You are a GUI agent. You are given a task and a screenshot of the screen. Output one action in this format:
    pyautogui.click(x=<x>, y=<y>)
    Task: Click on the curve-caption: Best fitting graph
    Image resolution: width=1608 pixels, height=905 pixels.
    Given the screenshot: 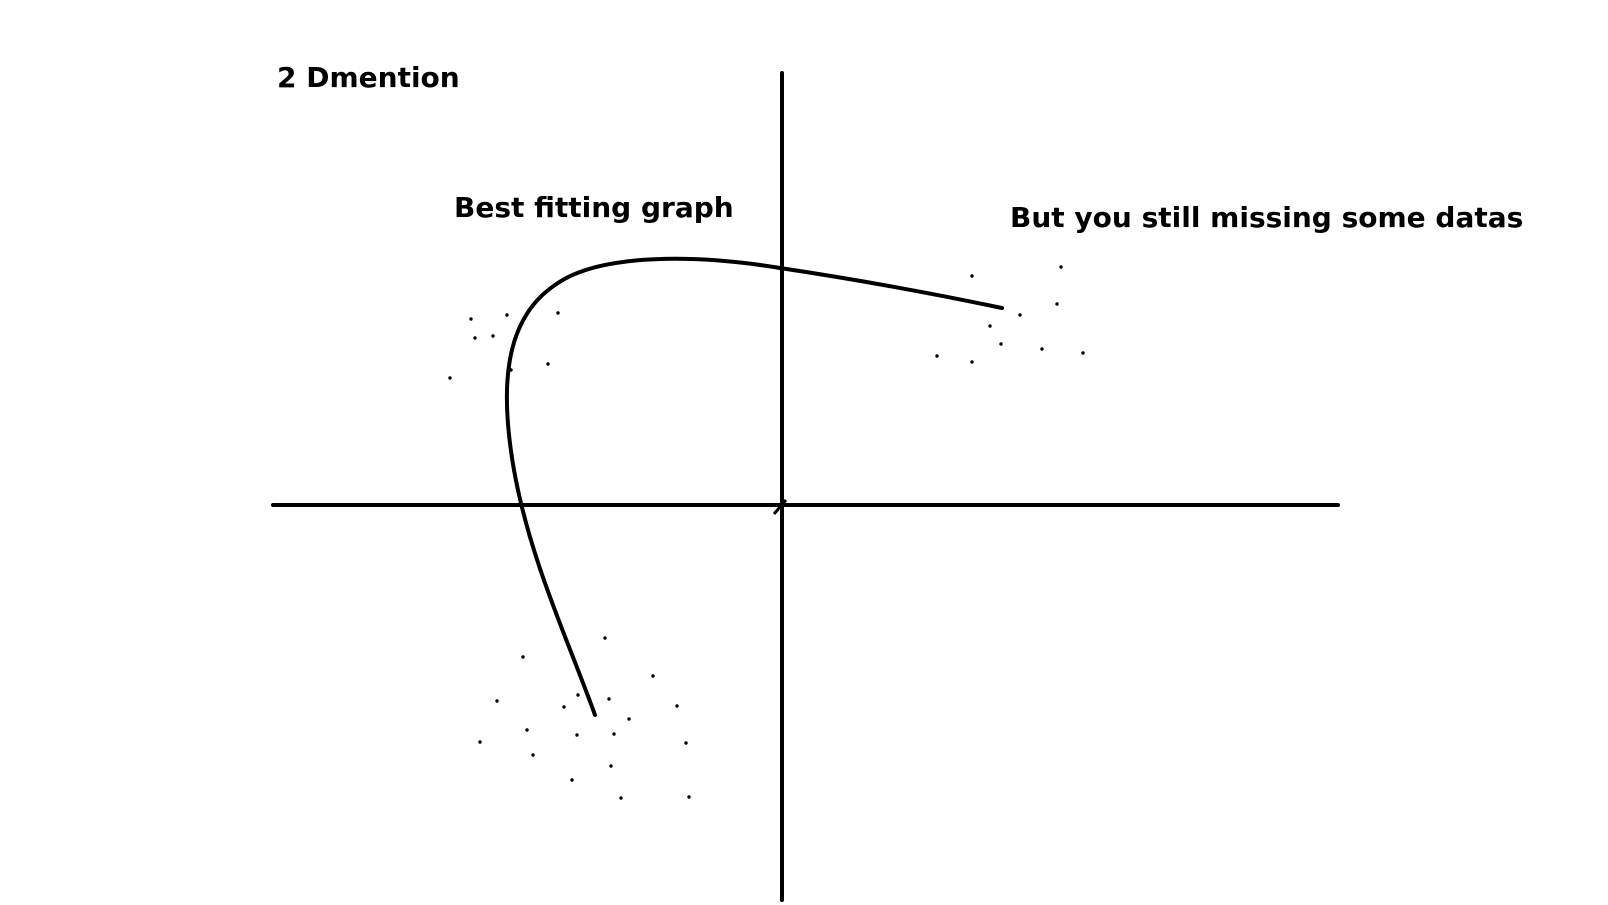 What is the action you would take?
    pyautogui.click(x=594, y=207)
    